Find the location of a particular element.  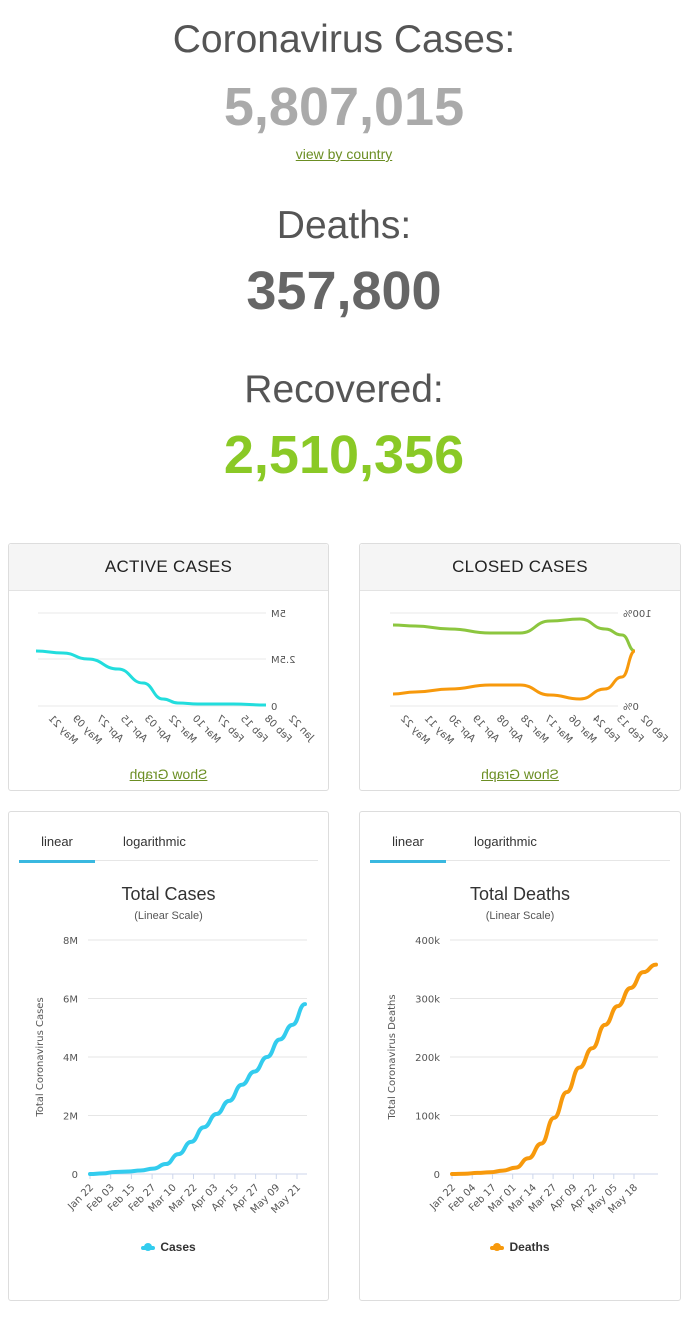

y-tick-label: 8M is located at coordinates (70, 941).